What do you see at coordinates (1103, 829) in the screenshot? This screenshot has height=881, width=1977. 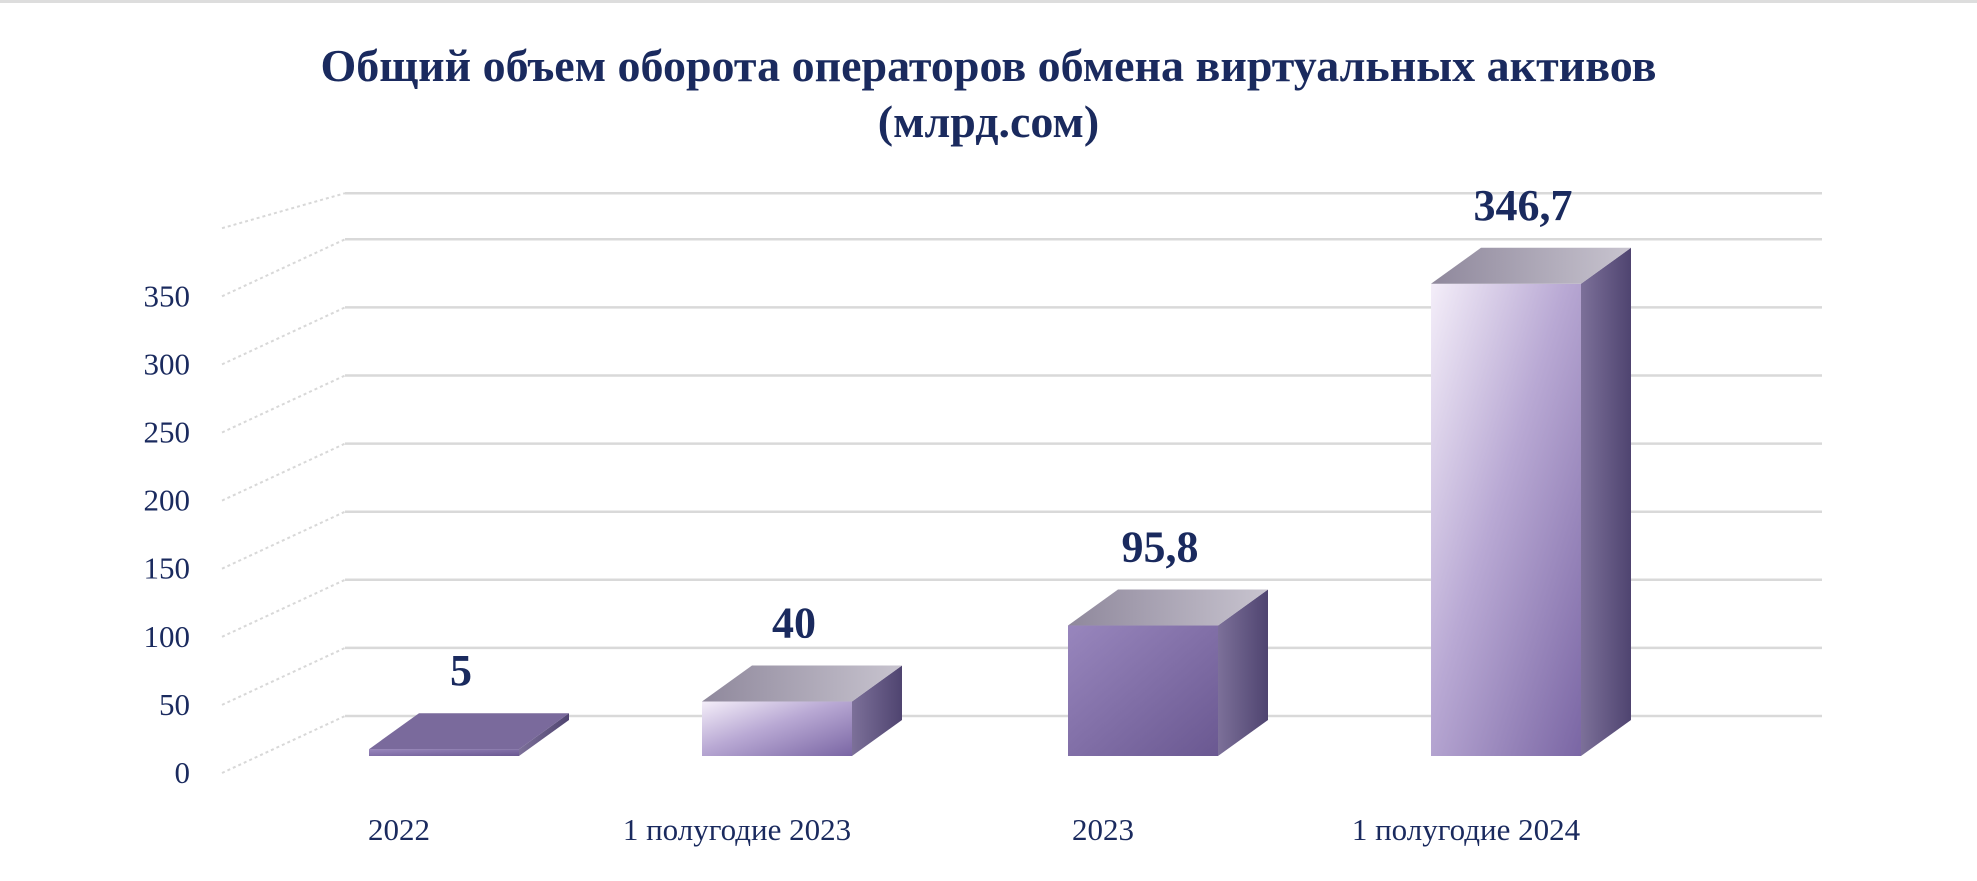 I see `x-tick-label: 2023` at bounding box center [1103, 829].